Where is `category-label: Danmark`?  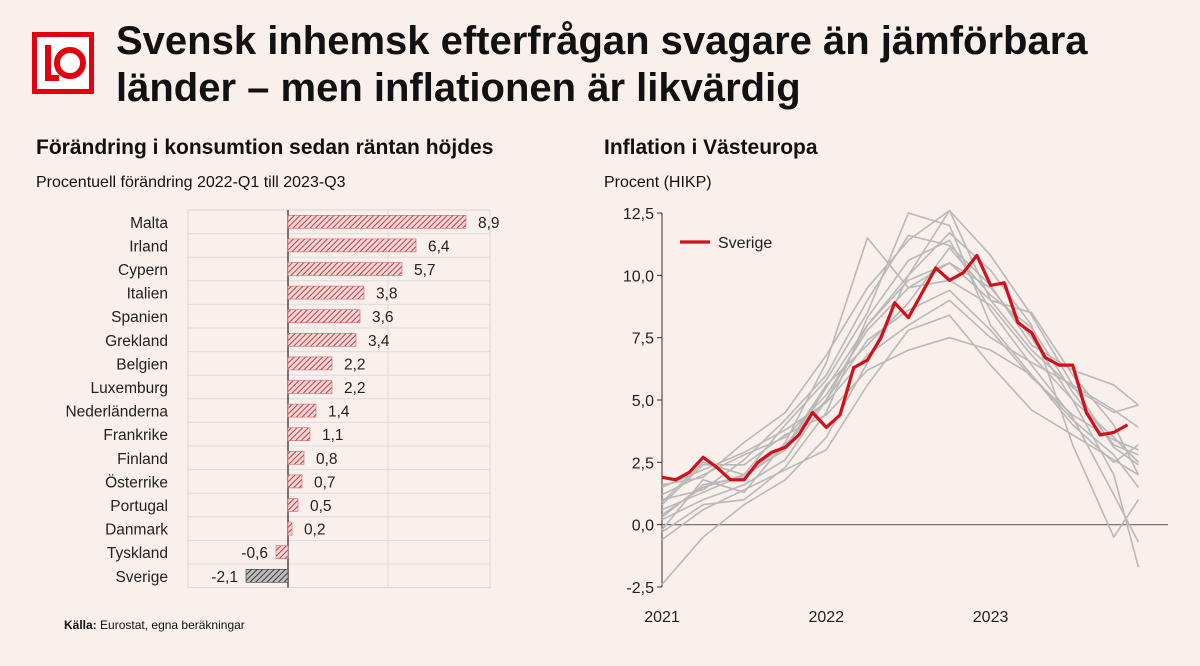 category-label: Danmark is located at coordinates (136, 530).